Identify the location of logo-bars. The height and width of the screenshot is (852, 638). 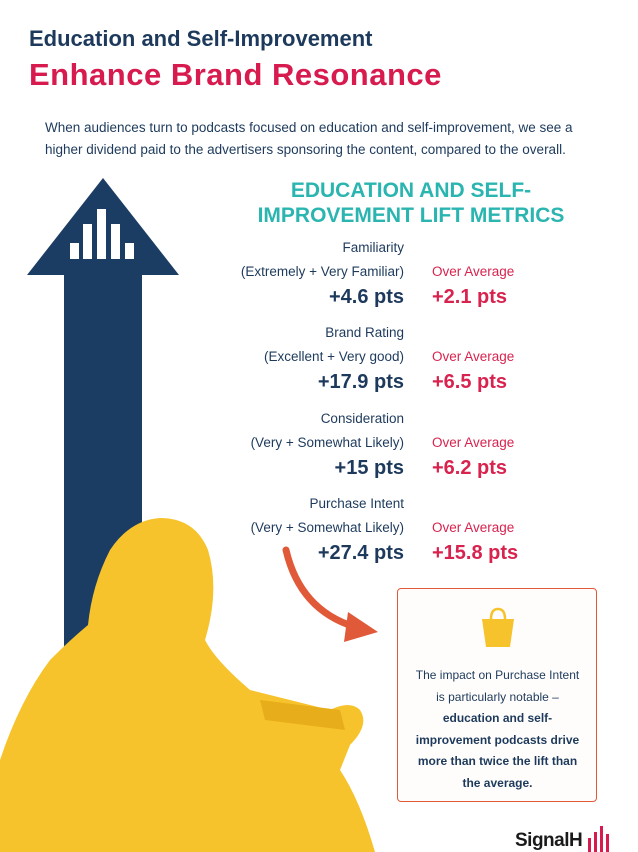
(598, 839).